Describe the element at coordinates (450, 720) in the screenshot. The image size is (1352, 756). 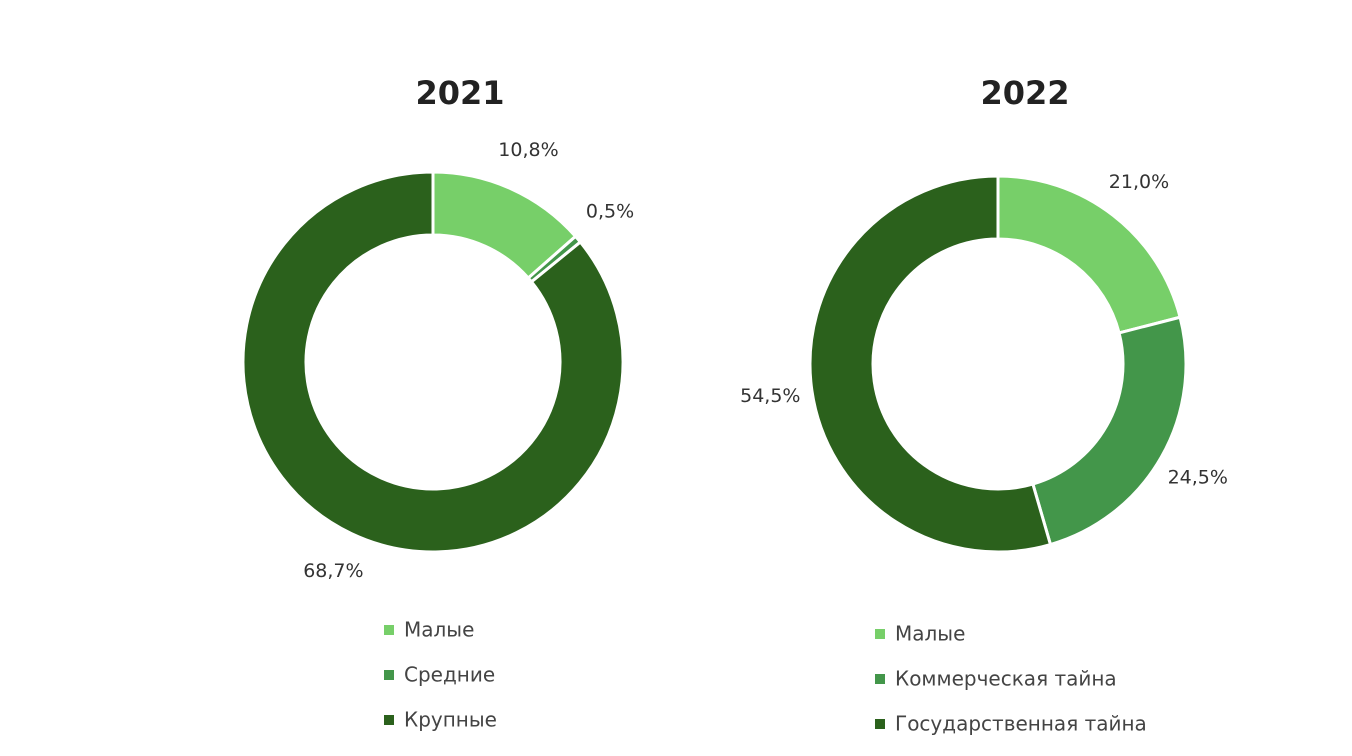
I see `legend-label: Крупные` at that location.